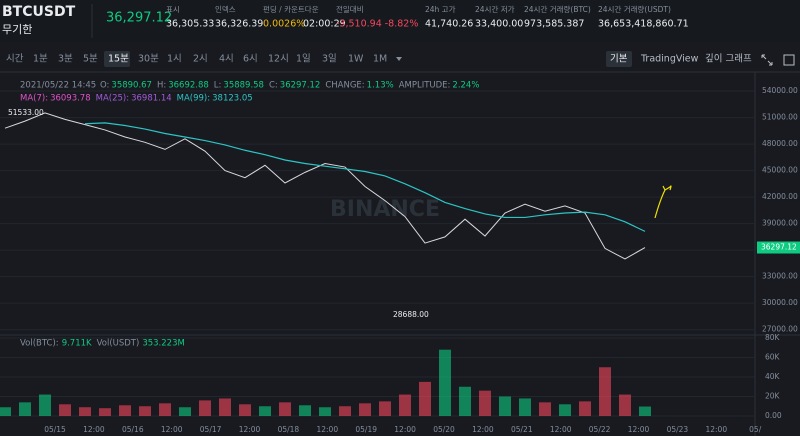  What do you see at coordinates (780, 143) in the screenshot?
I see `y-tick-label: 48000.00` at bounding box center [780, 143].